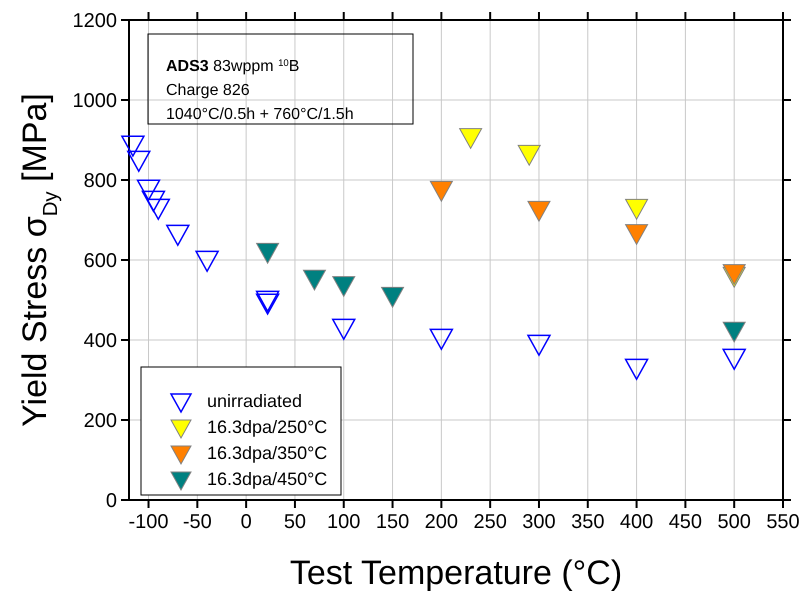 The height and width of the screenshot is (596, 804). Describe the element at coordinates (685, 522) in the screenshot. I see `x-tick-label: 450` at that location.